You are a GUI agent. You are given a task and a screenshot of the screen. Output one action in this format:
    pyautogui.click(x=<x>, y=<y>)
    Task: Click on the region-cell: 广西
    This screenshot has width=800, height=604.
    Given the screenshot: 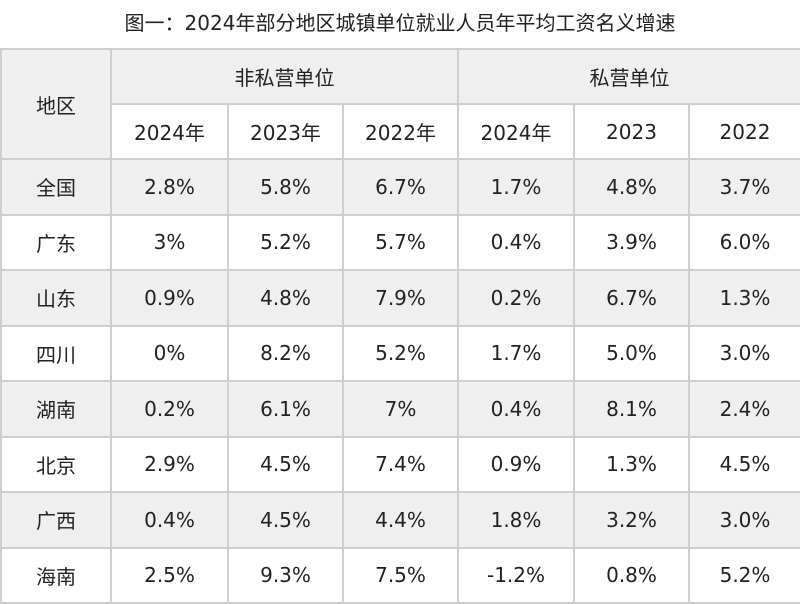 What is the action you would take?
    pyautogui.click(x=56, y=520)
    